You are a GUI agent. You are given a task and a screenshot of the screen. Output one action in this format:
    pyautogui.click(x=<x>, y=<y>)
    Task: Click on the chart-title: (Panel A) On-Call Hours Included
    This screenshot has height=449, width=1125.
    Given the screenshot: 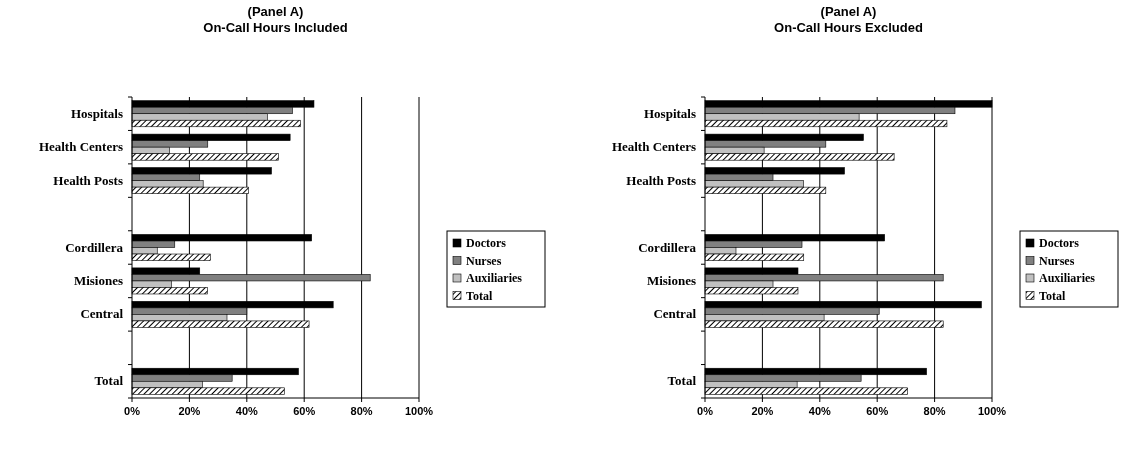 What is the action you would take?
    pyautogui.click(x=275, y=19)
    